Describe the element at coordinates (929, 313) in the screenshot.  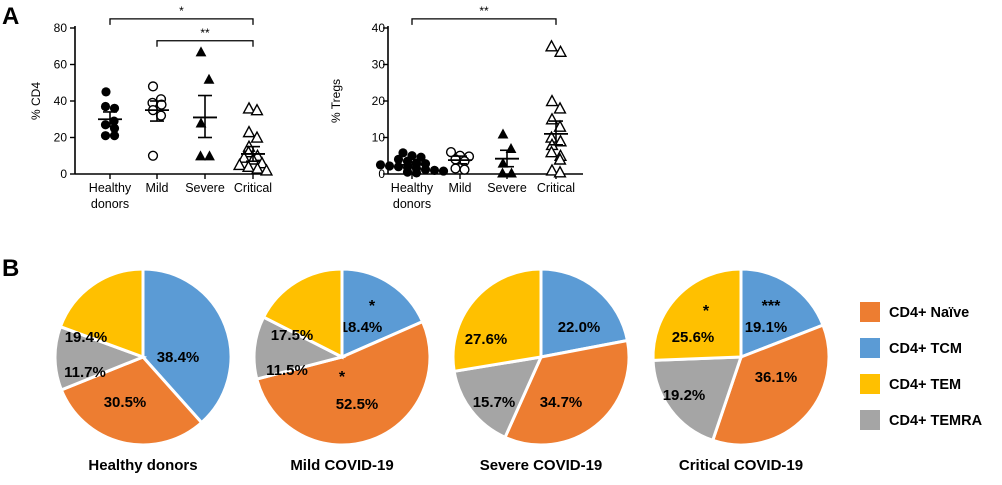
I see `legend-label: CD4+ Naïve` at that location.